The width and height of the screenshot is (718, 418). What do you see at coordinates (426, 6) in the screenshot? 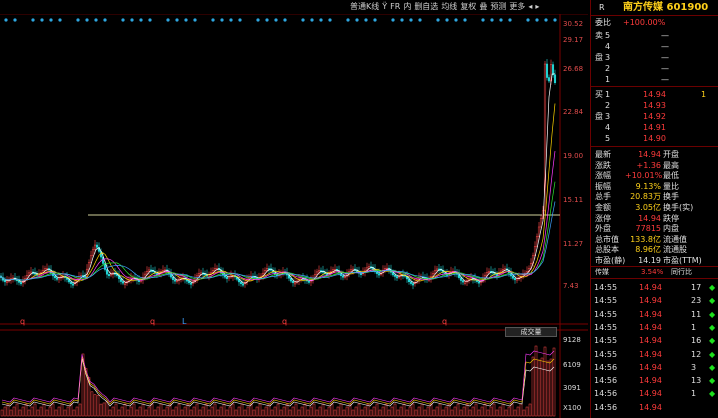
I see `toolbar-item: 删自选` at bounding box center [426, 6].